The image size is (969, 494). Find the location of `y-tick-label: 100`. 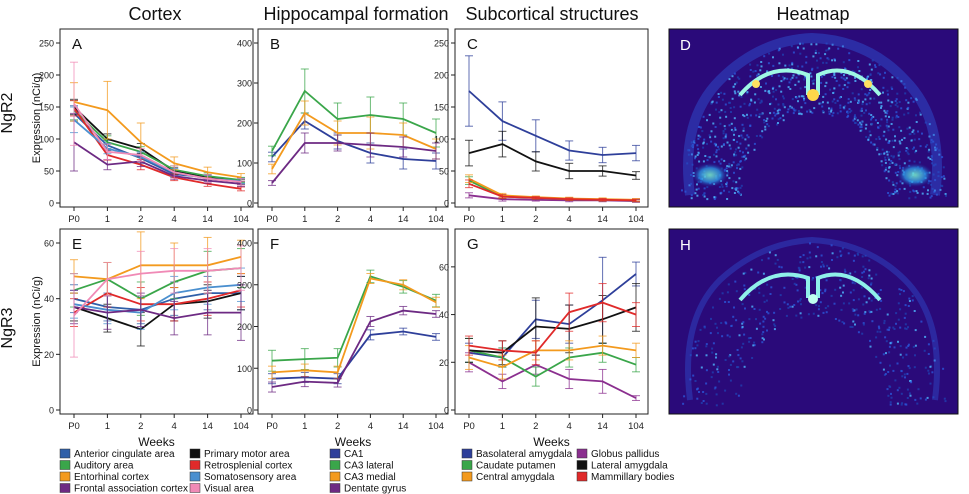

y-tick-label: 100 is located at coordinates (441, 140).